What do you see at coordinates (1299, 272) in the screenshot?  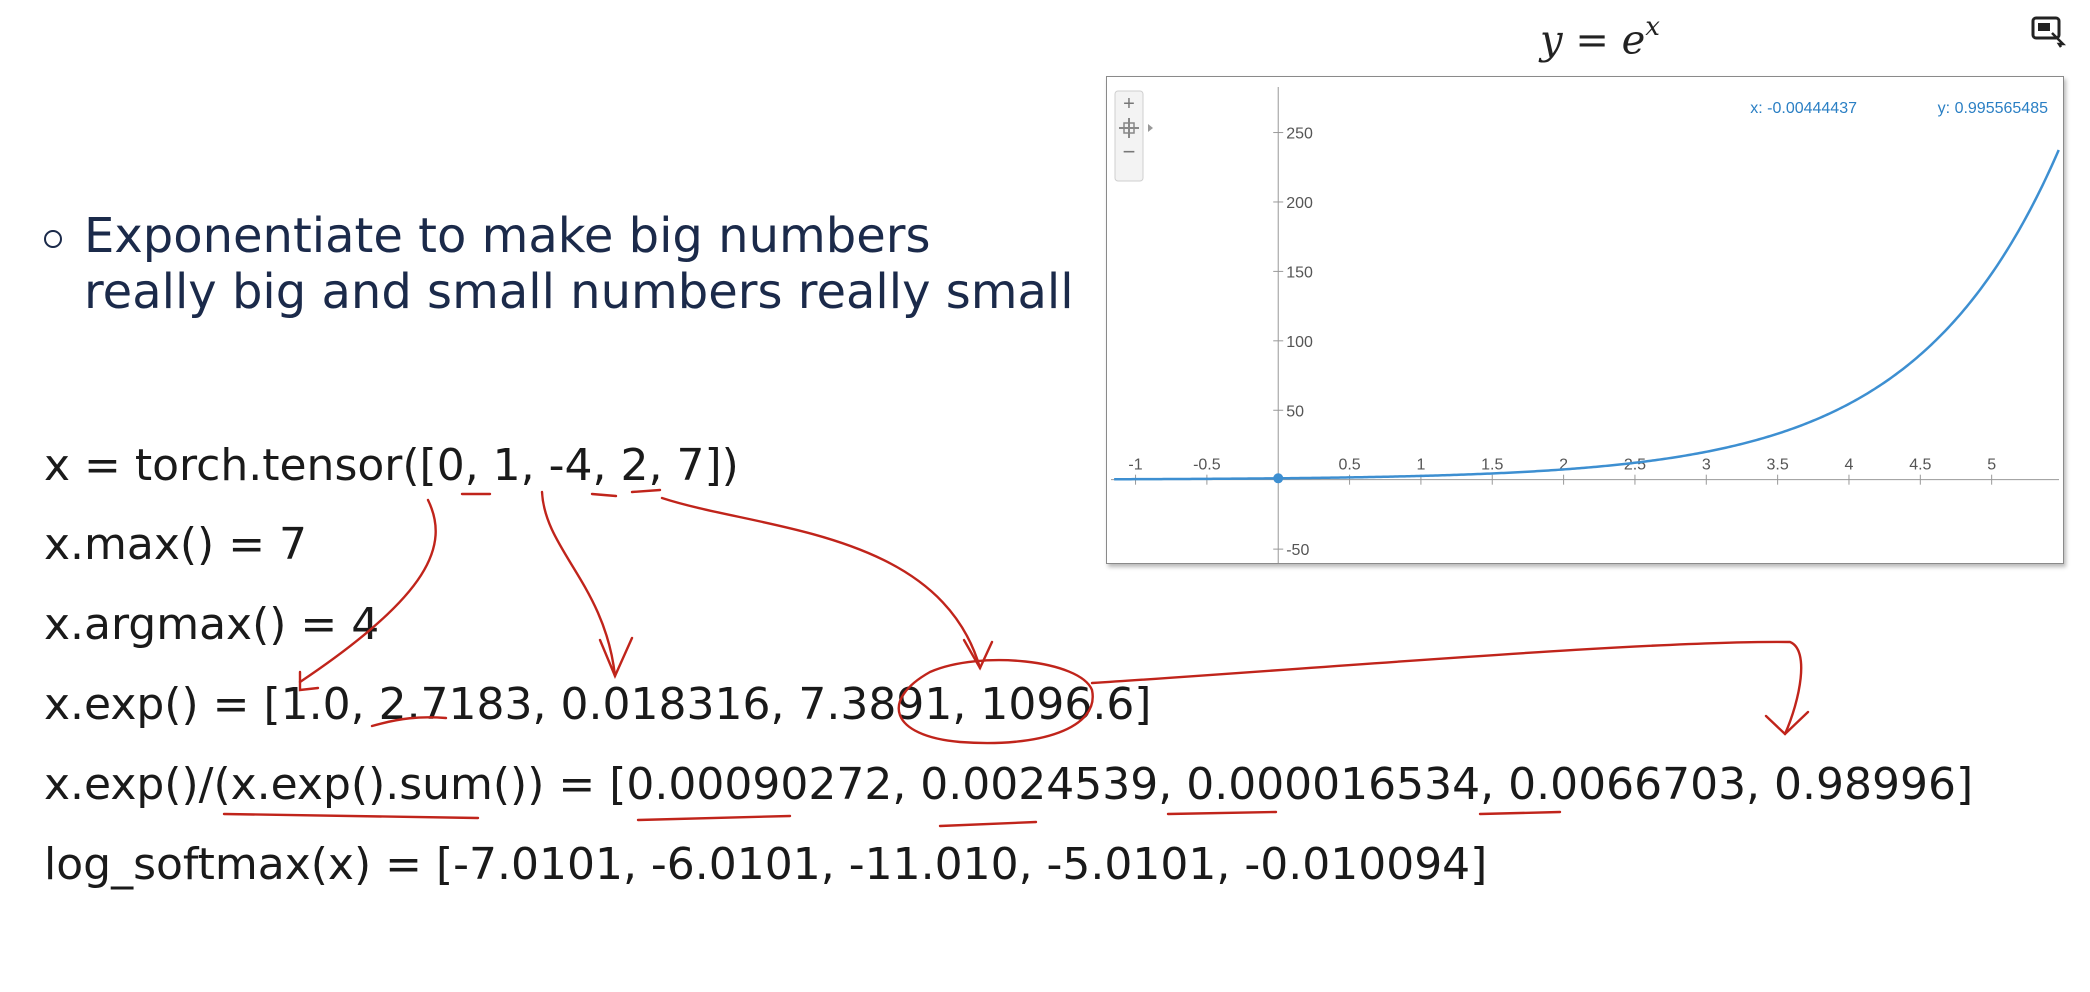 I see `y-tick-label: 150` at bounding box center [1299, 272].